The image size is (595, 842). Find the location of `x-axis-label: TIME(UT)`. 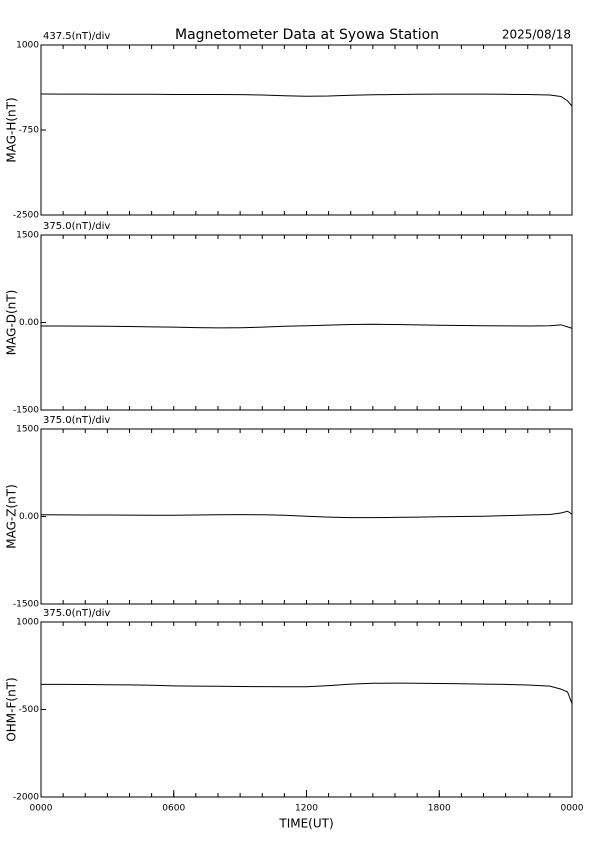

x-axis-label: TIME(UT) is located at coordinates (305, 824).